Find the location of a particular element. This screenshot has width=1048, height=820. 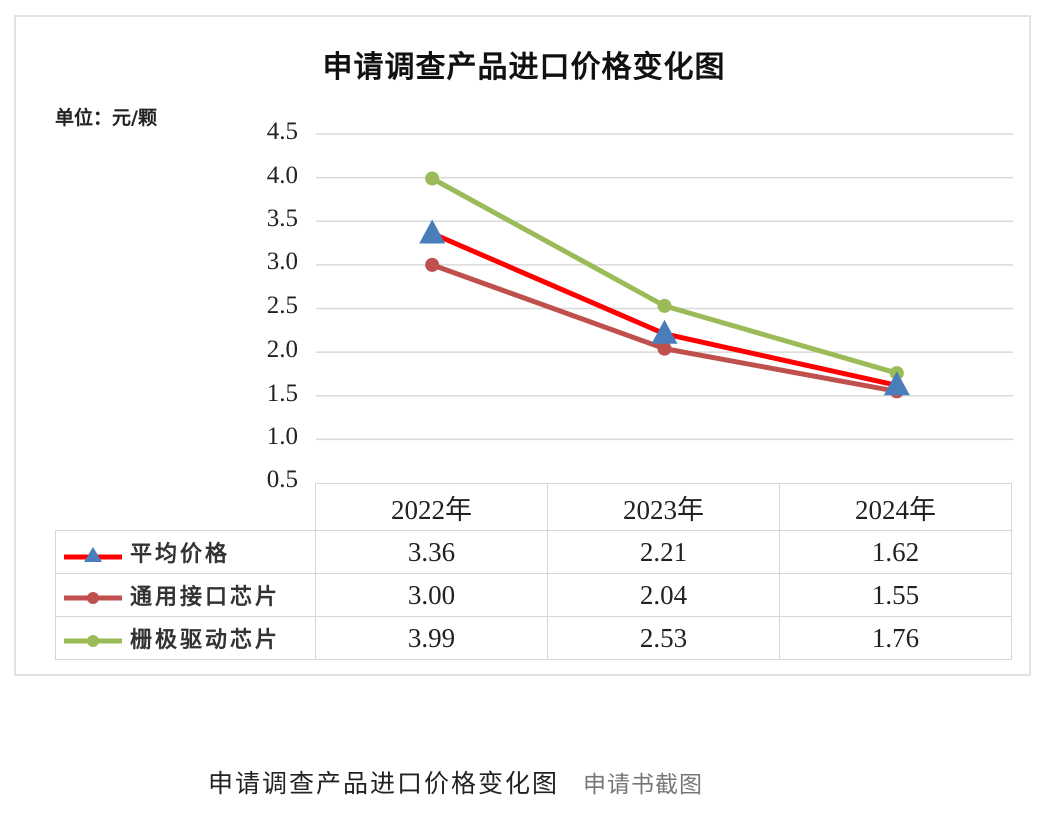

legend-entry-average-price: 平均价格 is located at coordinates (185, 552).